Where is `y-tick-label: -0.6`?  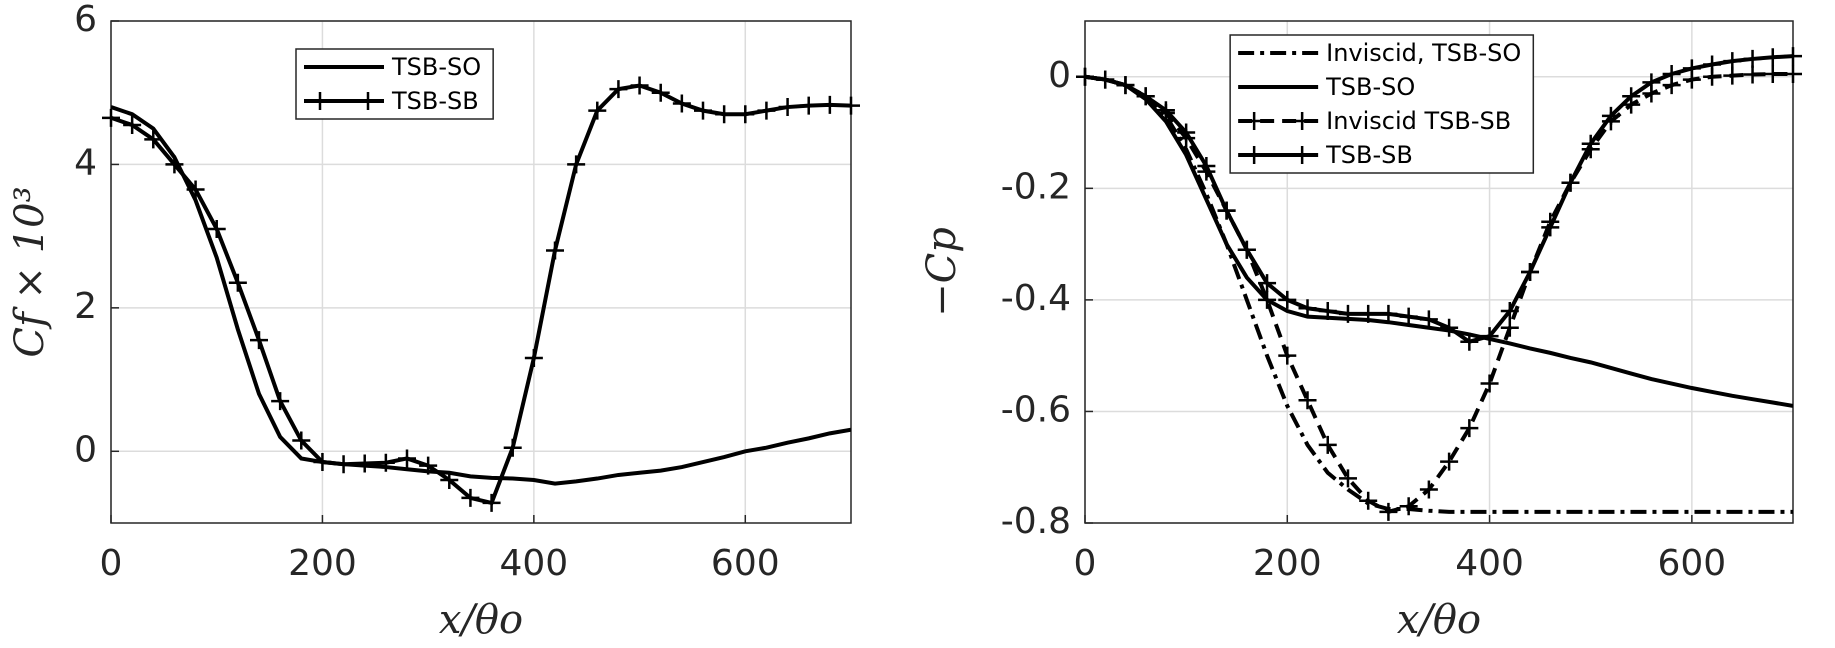
y-tick-label: -0.6 is located at coordinates (1036, 409).